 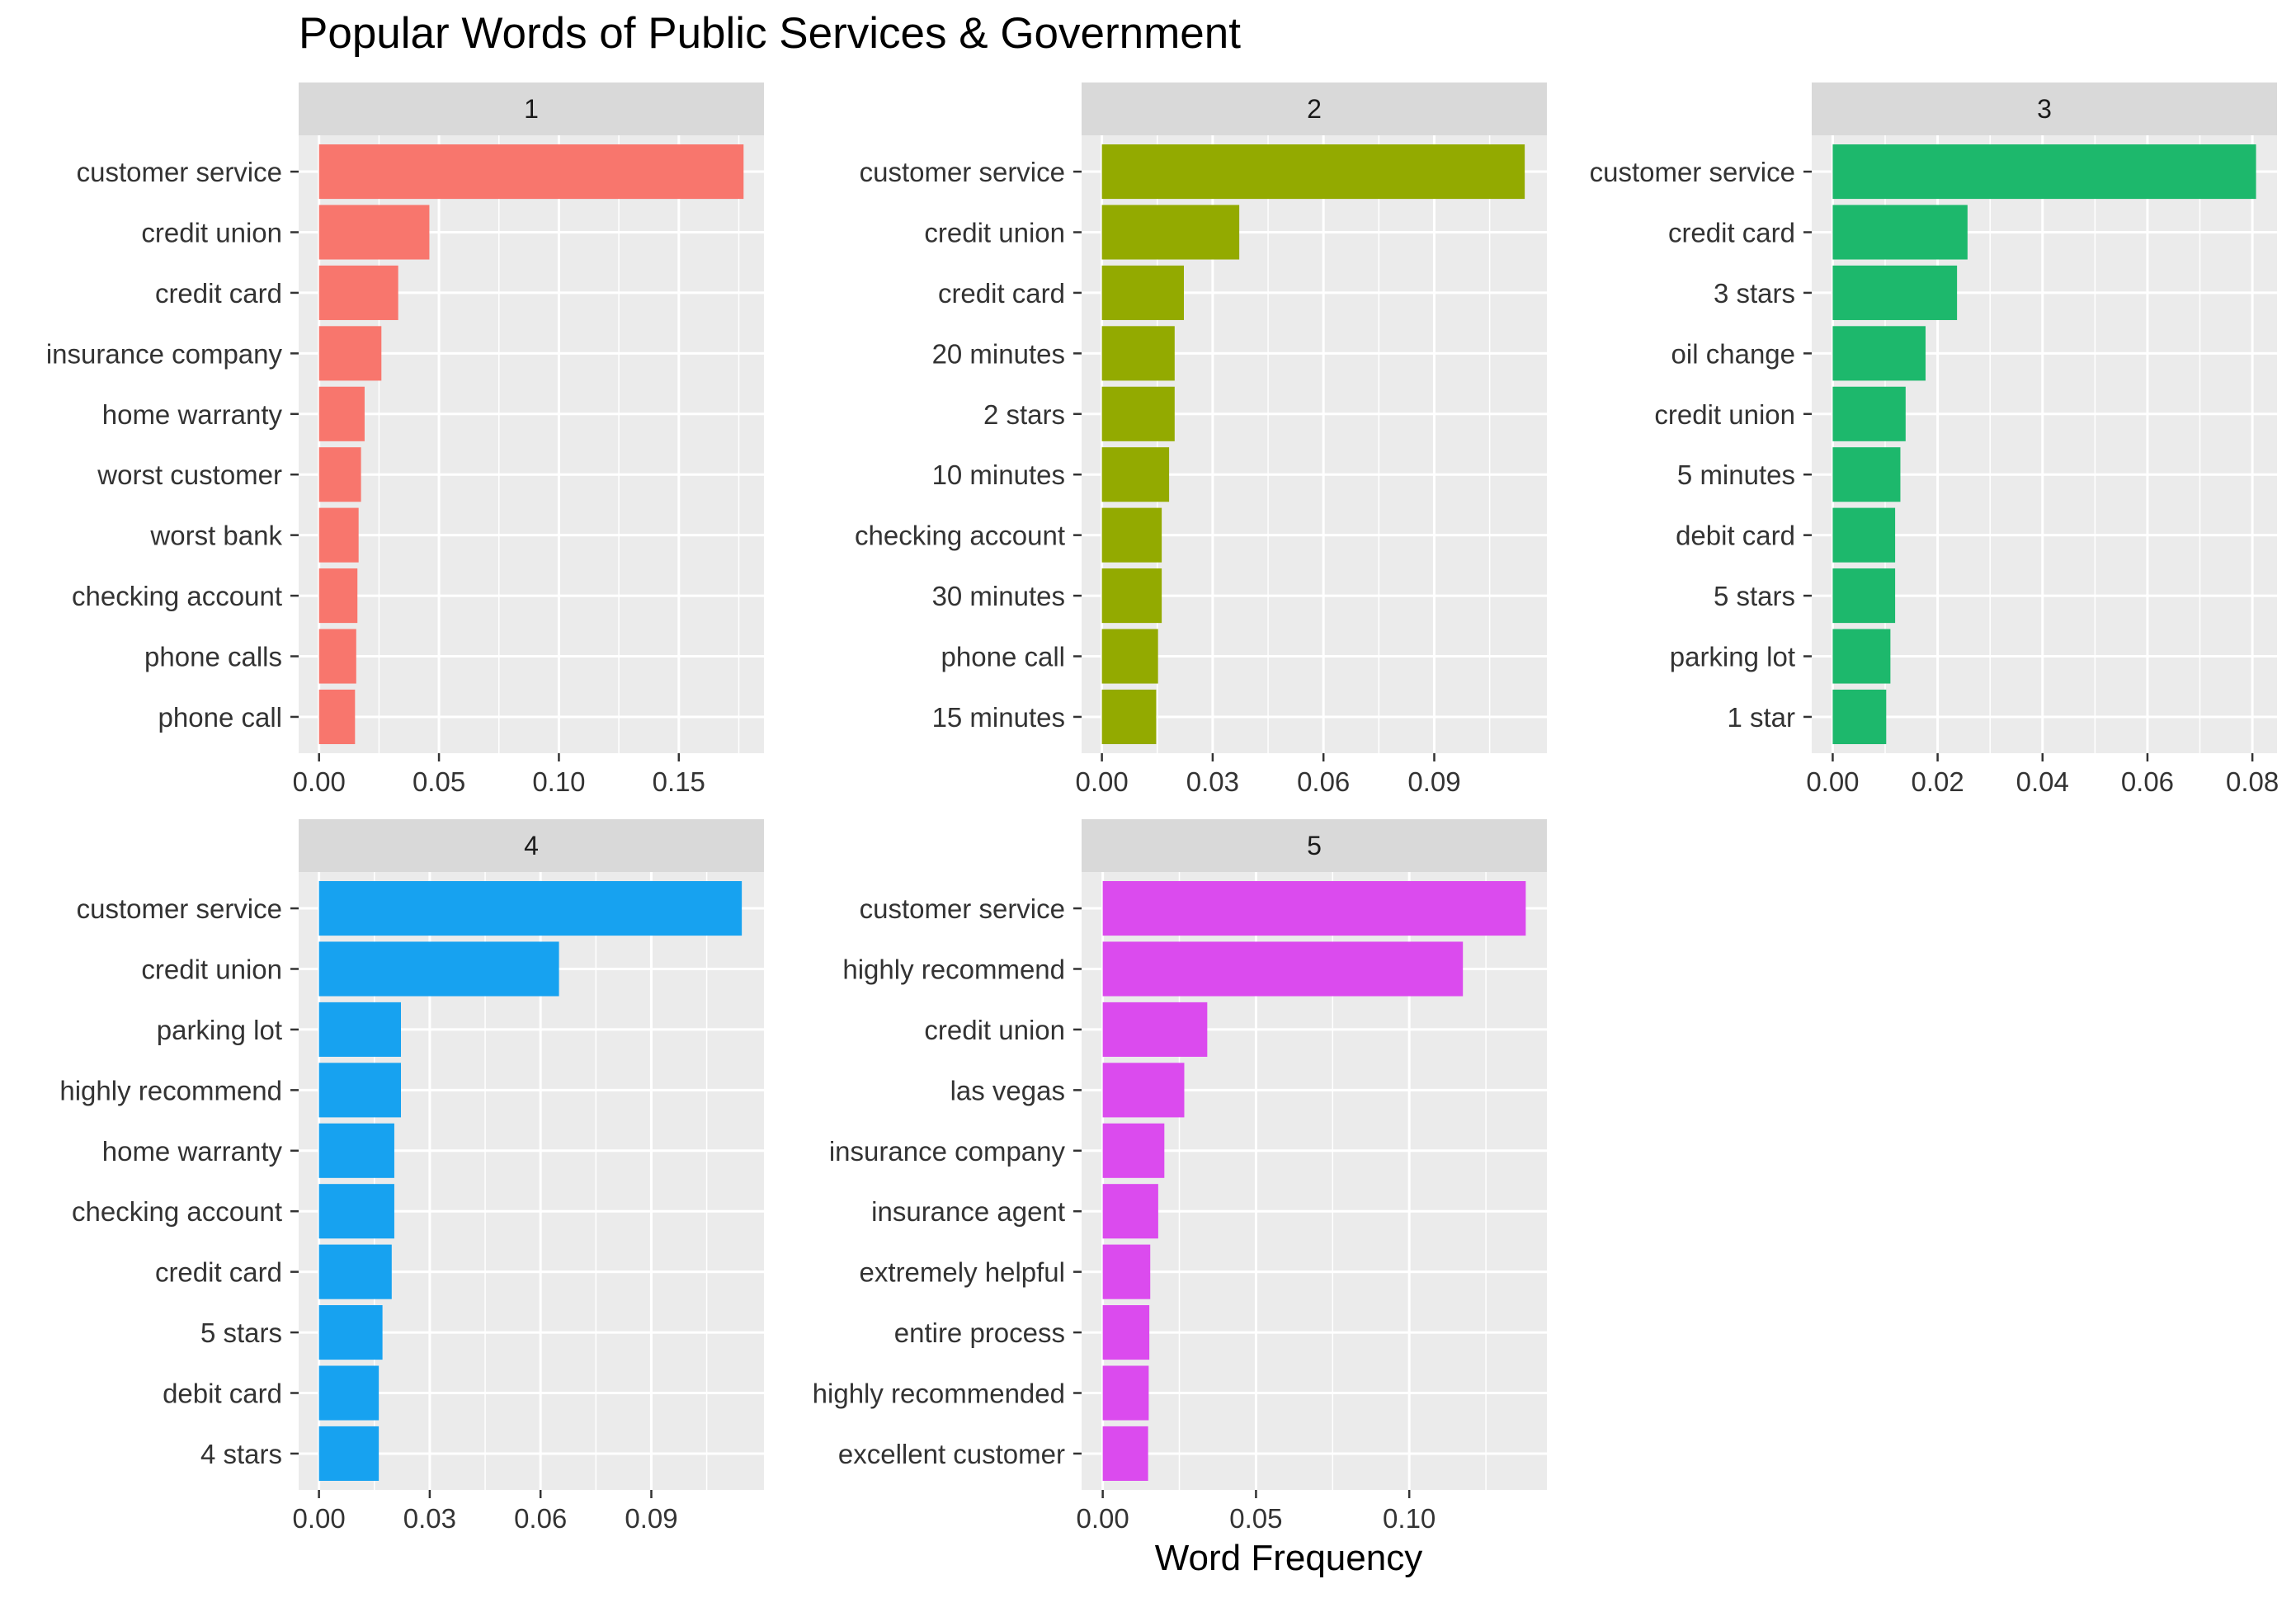 I want to click on x-axis-label: Word Frequency, so click(x=1288, y=1558).